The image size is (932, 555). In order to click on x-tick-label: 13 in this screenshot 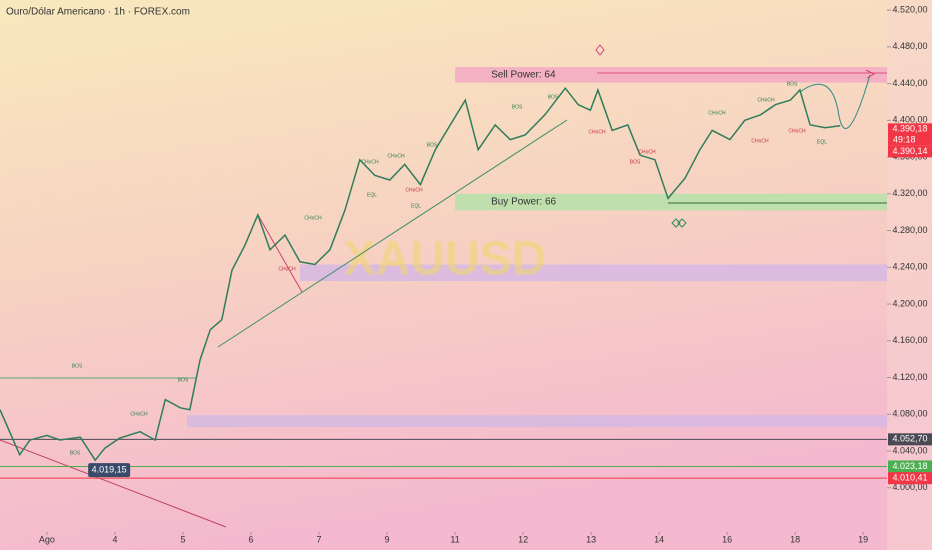, I will do `click(591, 539)`.